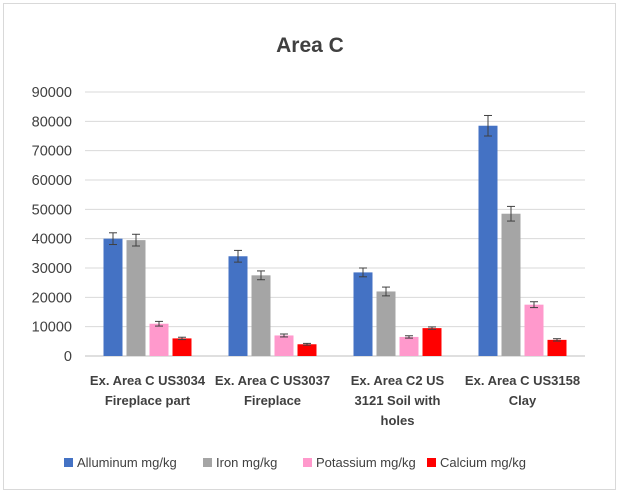 This screenshot has height=494, width=621. Describe the element at coordinates (52, 93) in the screenshot. I see `y-tick-label: 90000` at that location.